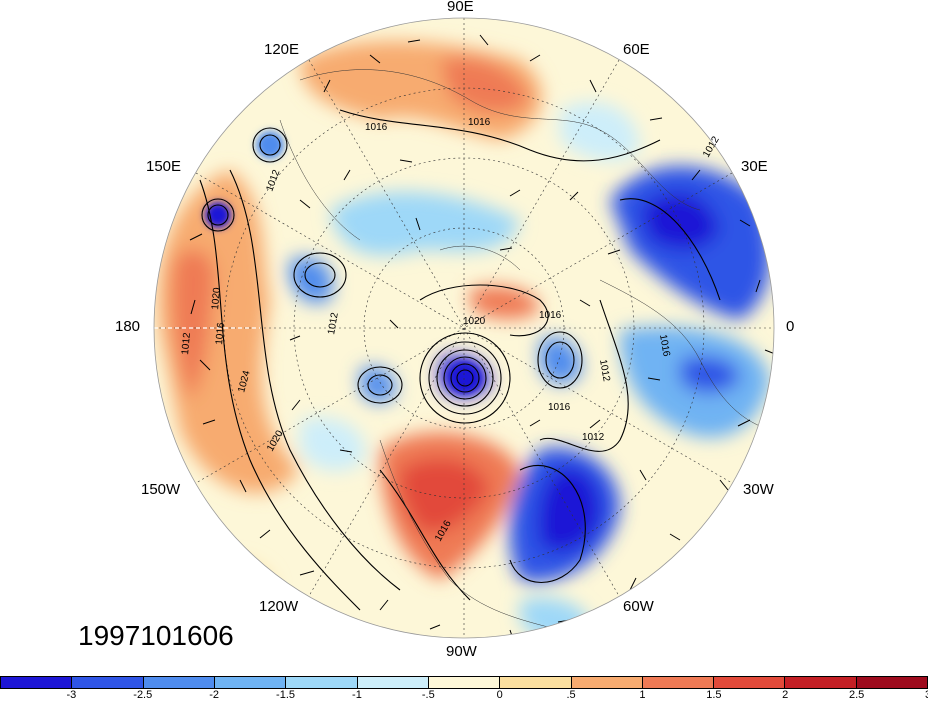  Describe the element at coordinates (714, 695) in the screenshot. I see `colorbar-tick-label: 1.5` at that location.